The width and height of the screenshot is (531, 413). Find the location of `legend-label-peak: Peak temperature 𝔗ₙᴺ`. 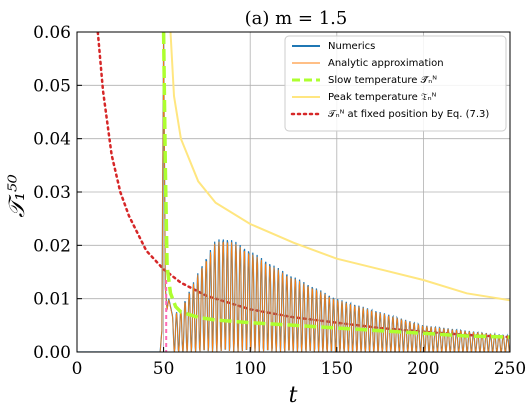

legend-label-peak: Peak temperature 𝔗ₙᴺ is located at coordinates (382, 97).